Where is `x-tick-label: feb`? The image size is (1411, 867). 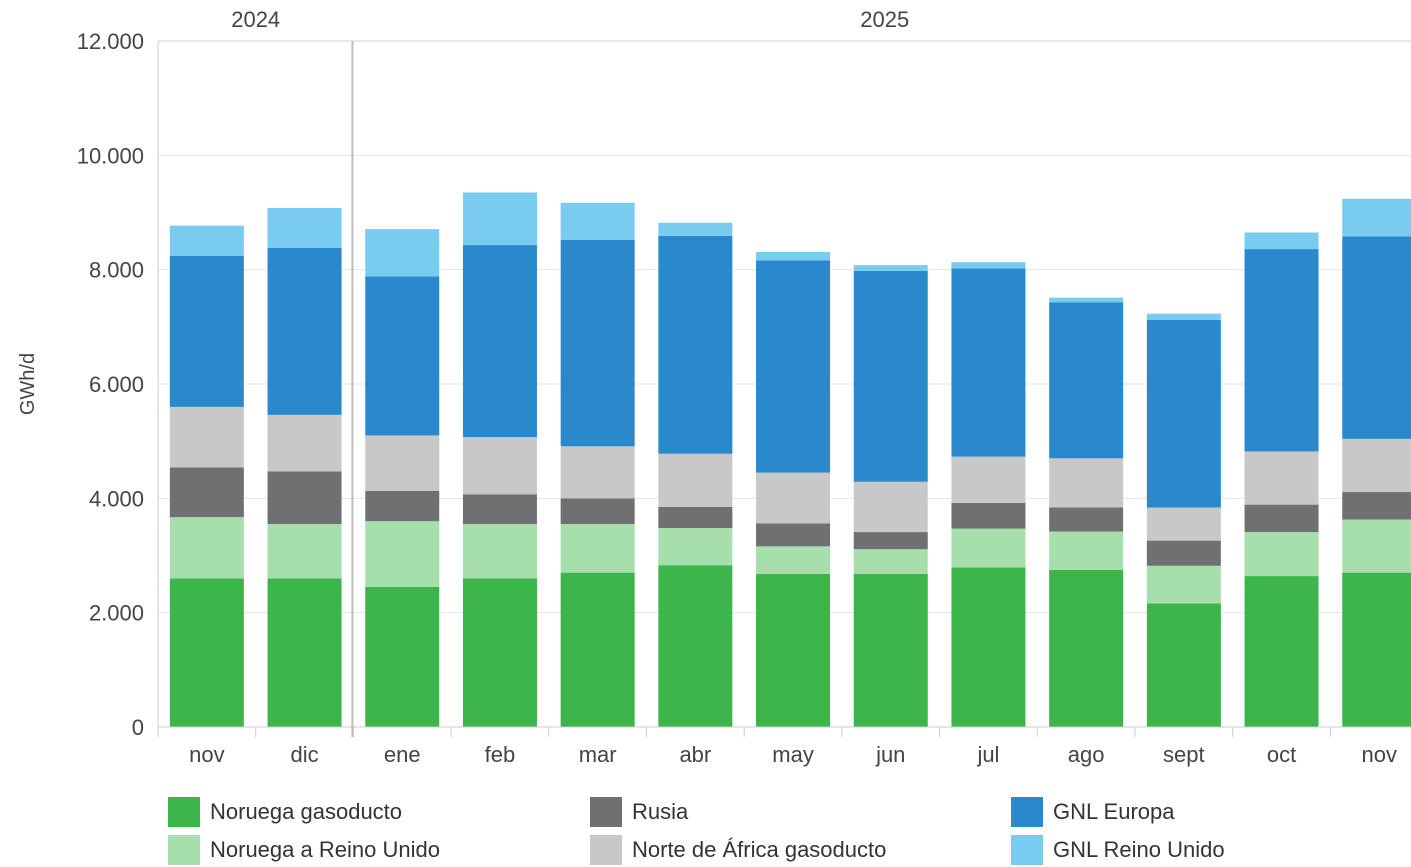 x-tick-label: feb is located at coordinates (500, 754).